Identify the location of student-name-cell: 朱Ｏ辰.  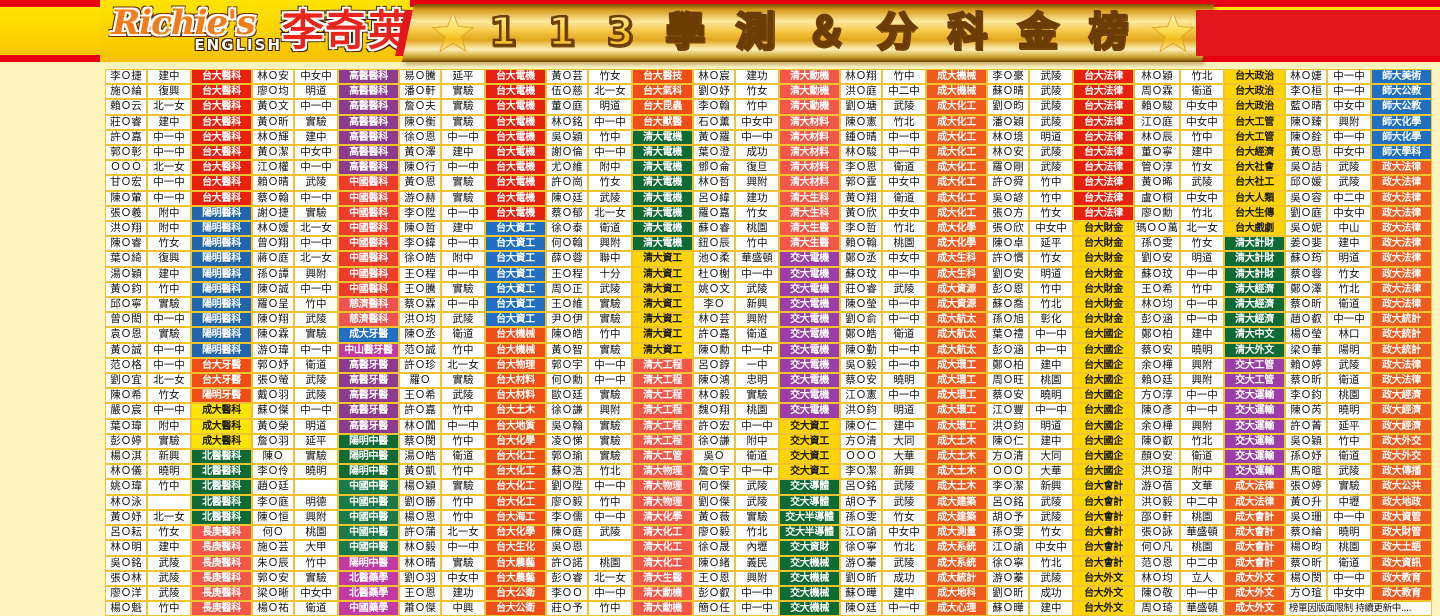
(273, 563).